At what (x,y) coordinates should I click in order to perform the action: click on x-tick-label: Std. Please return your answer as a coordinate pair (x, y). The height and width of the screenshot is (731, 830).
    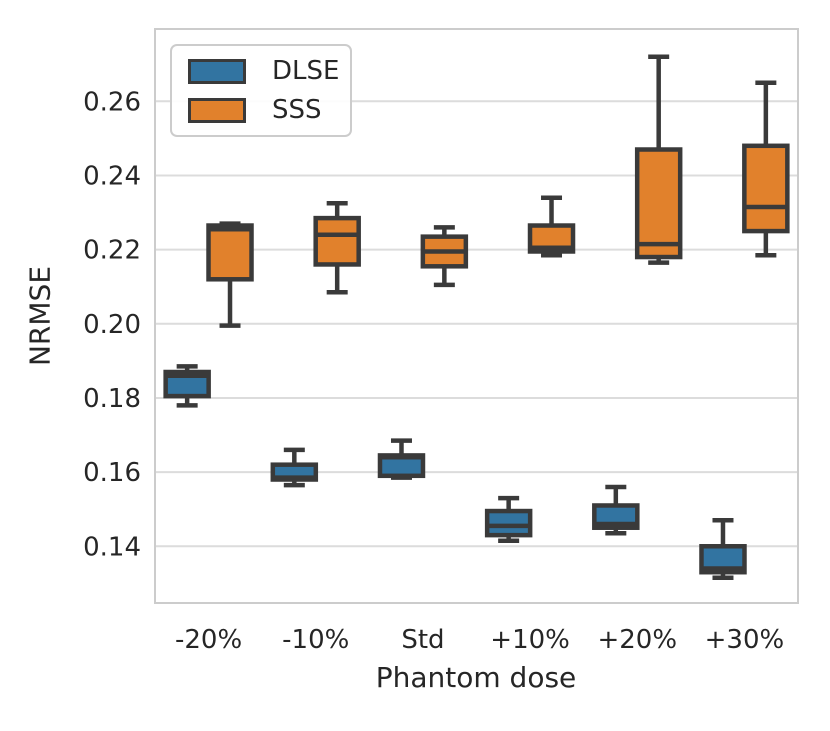
    Looking at the image, I should click on (422, 640).